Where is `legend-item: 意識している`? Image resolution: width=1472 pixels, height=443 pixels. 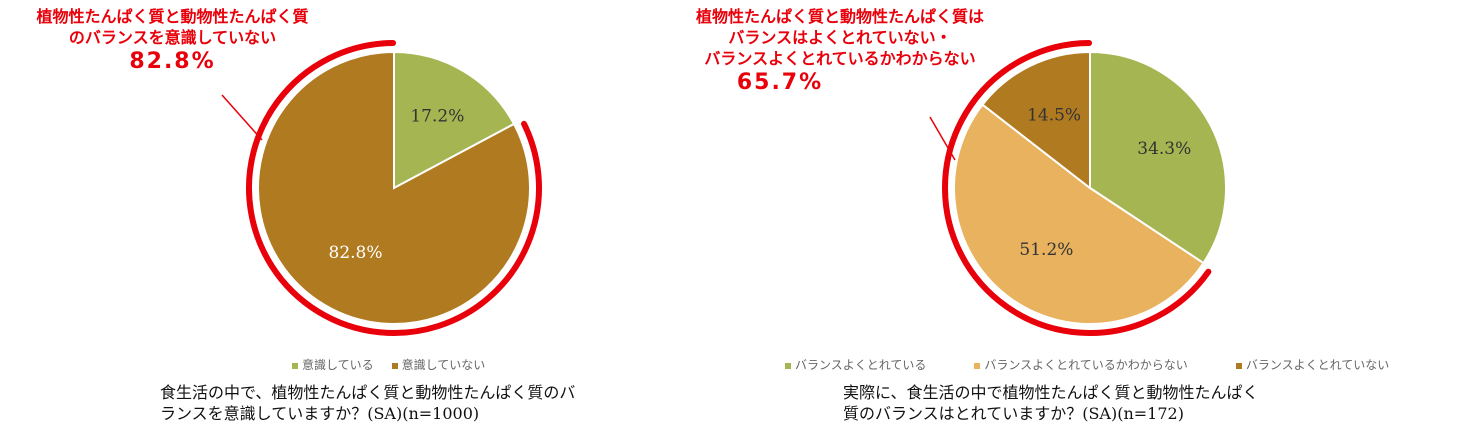
legend-item: 意識している is located at coordinates (333, 364).